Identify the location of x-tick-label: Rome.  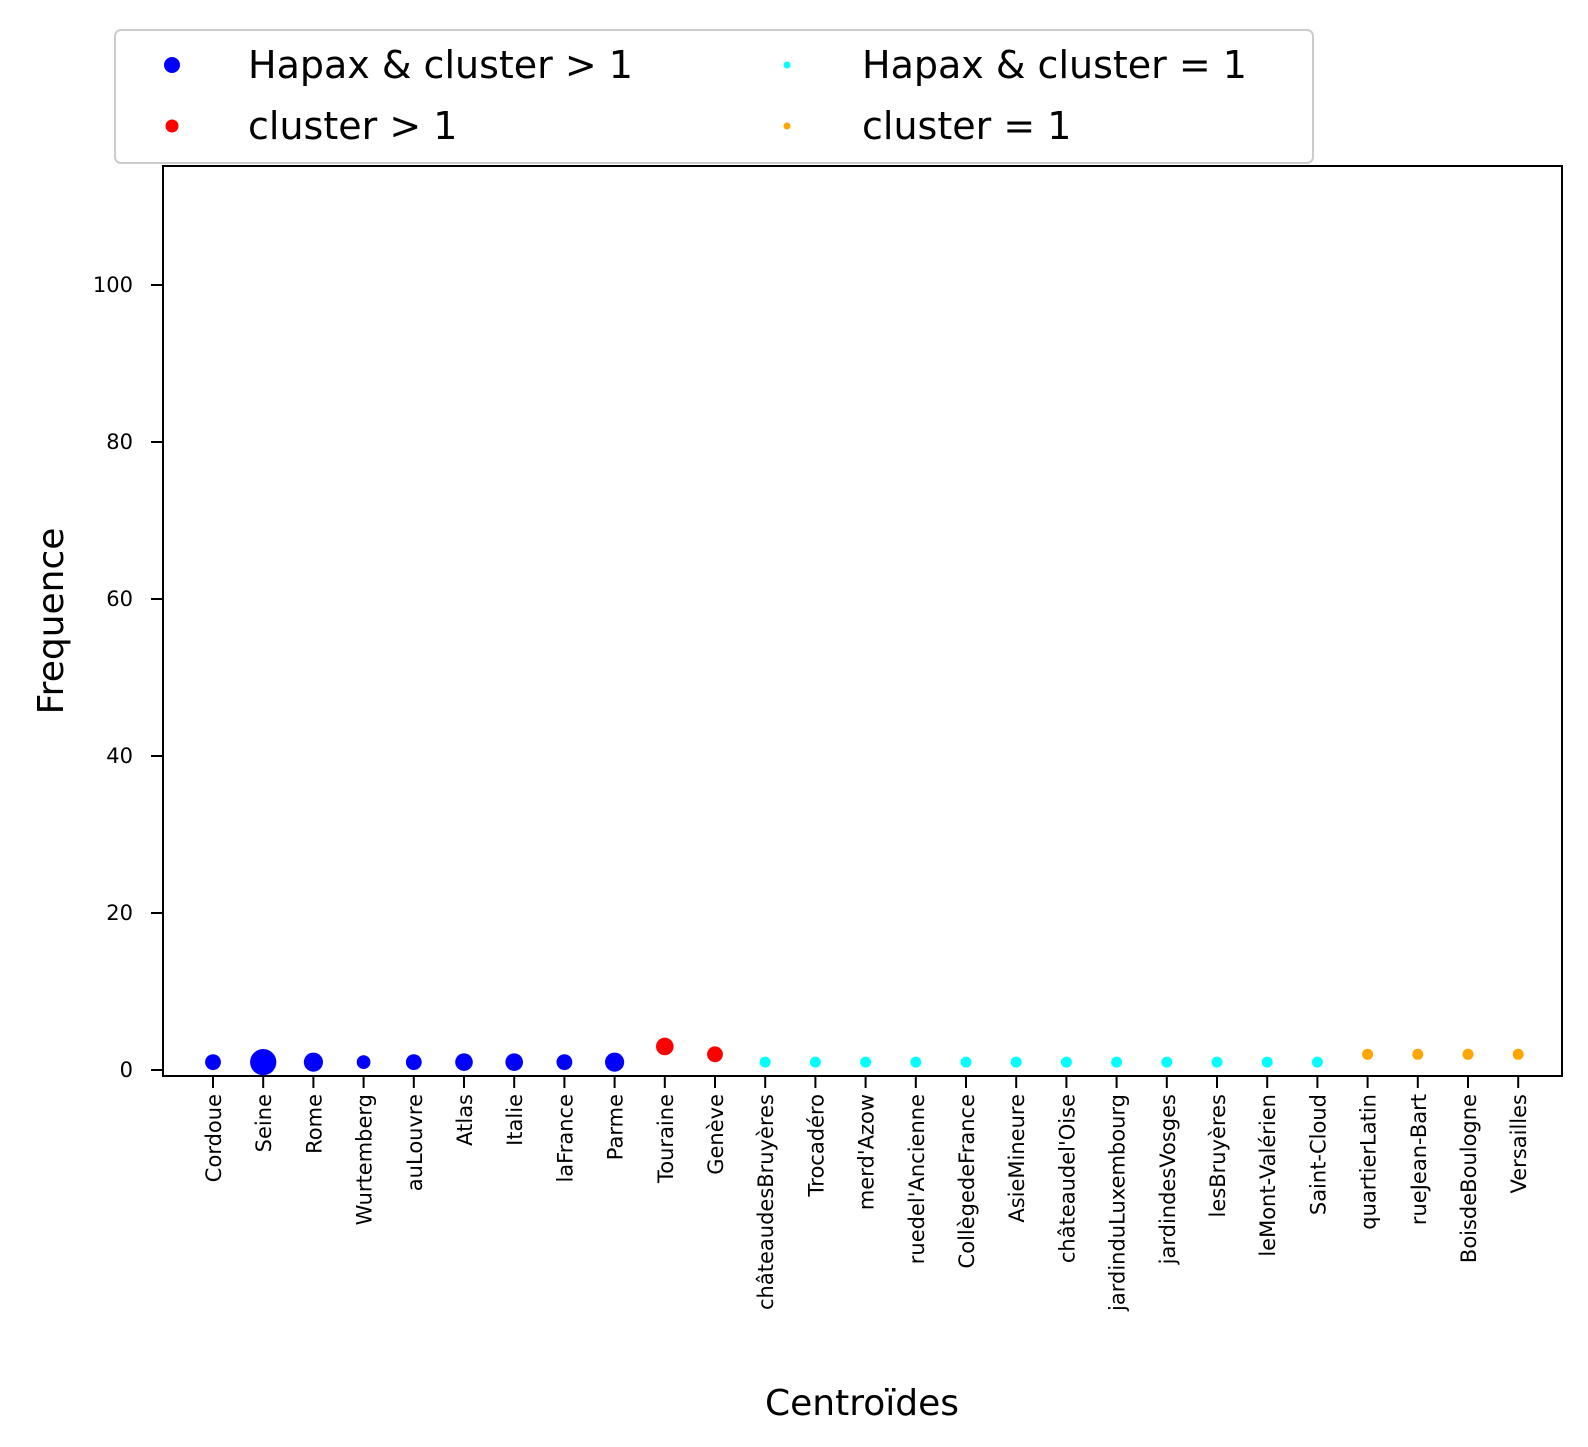
(314, 1124).